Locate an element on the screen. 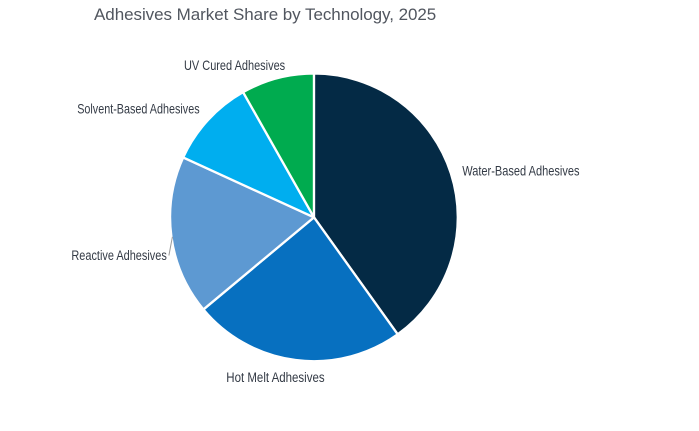 This screenshot has height=431, width=699. svg-text: Solvent-Based Adhesives is located at coordinates (138, 109).